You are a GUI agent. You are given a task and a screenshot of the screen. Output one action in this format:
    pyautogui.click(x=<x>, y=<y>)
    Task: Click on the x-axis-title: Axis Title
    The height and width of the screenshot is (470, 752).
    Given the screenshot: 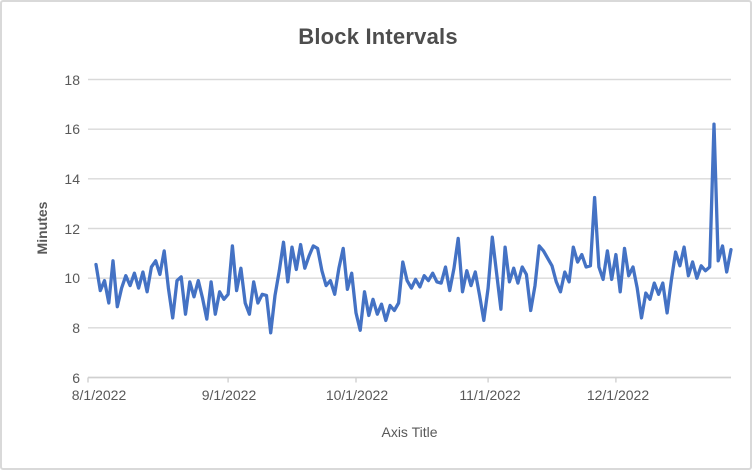 What is the action you would take?
    pyautogui.click(x=409, y=432)
    